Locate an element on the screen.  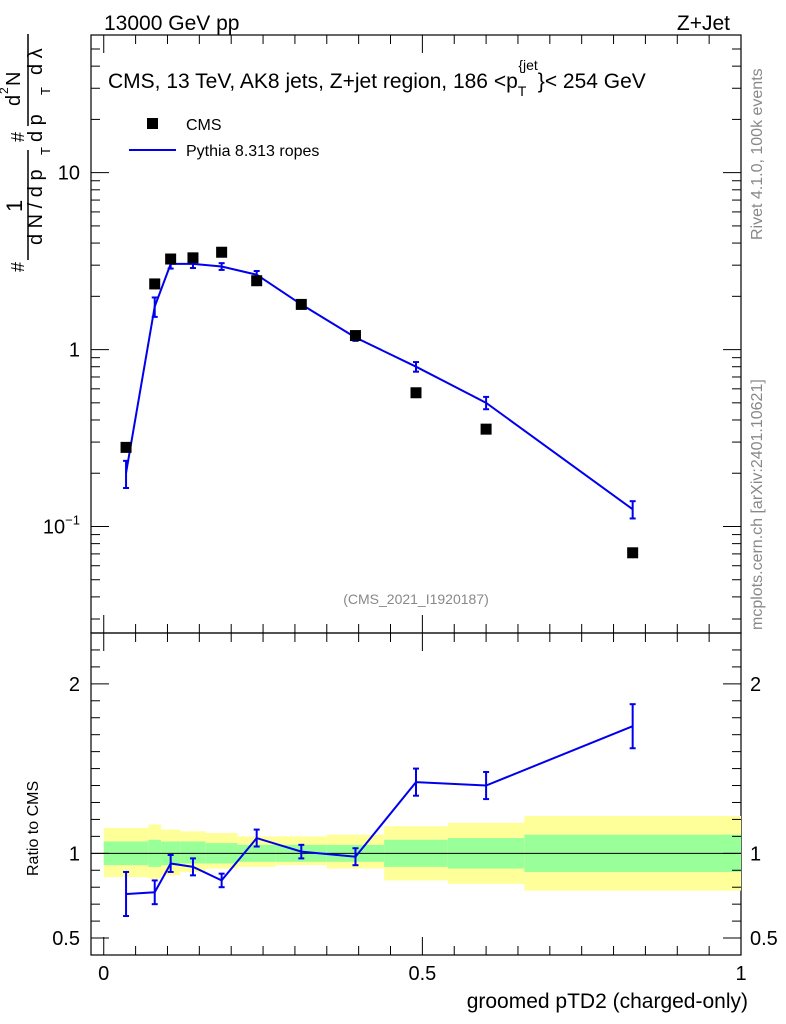
analysis-id-label: (CMS_2021_I1920187) is located at coordinates (416, 599).